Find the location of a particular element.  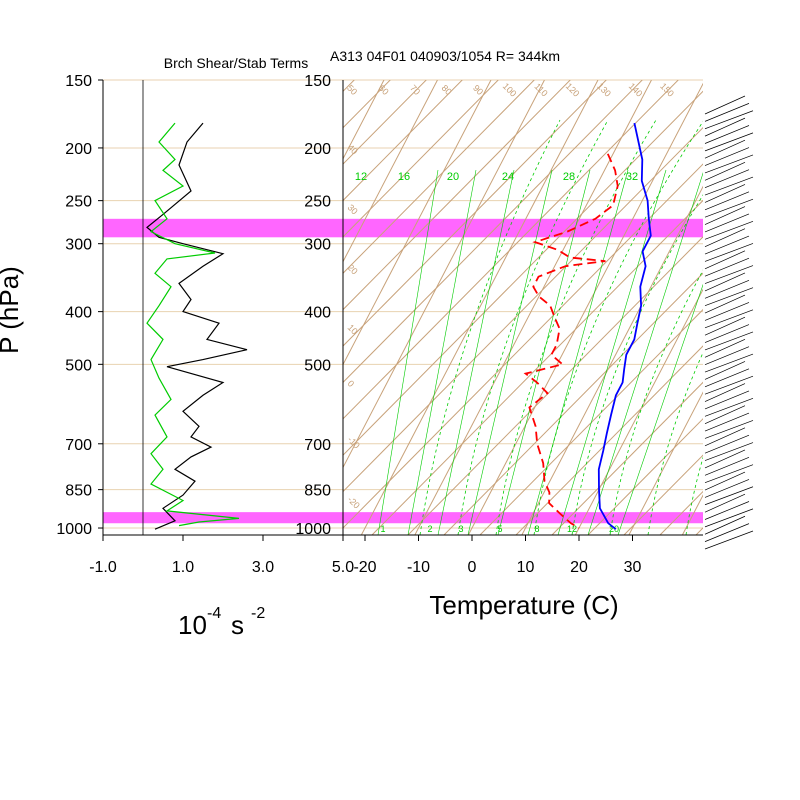

dry-adiabat--8 is located at coordinates (403, 141).